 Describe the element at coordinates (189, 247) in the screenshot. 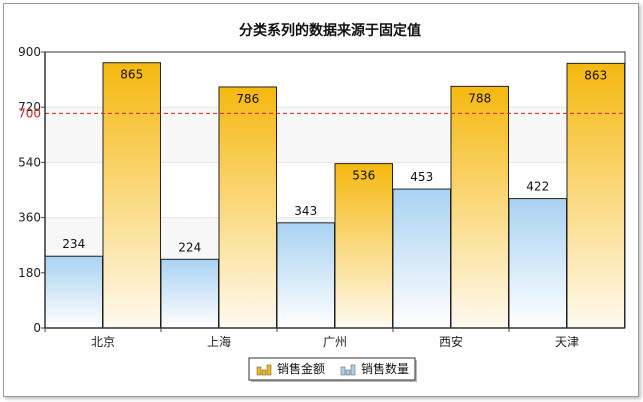

I see `data-label-quantity: 224` at that location.